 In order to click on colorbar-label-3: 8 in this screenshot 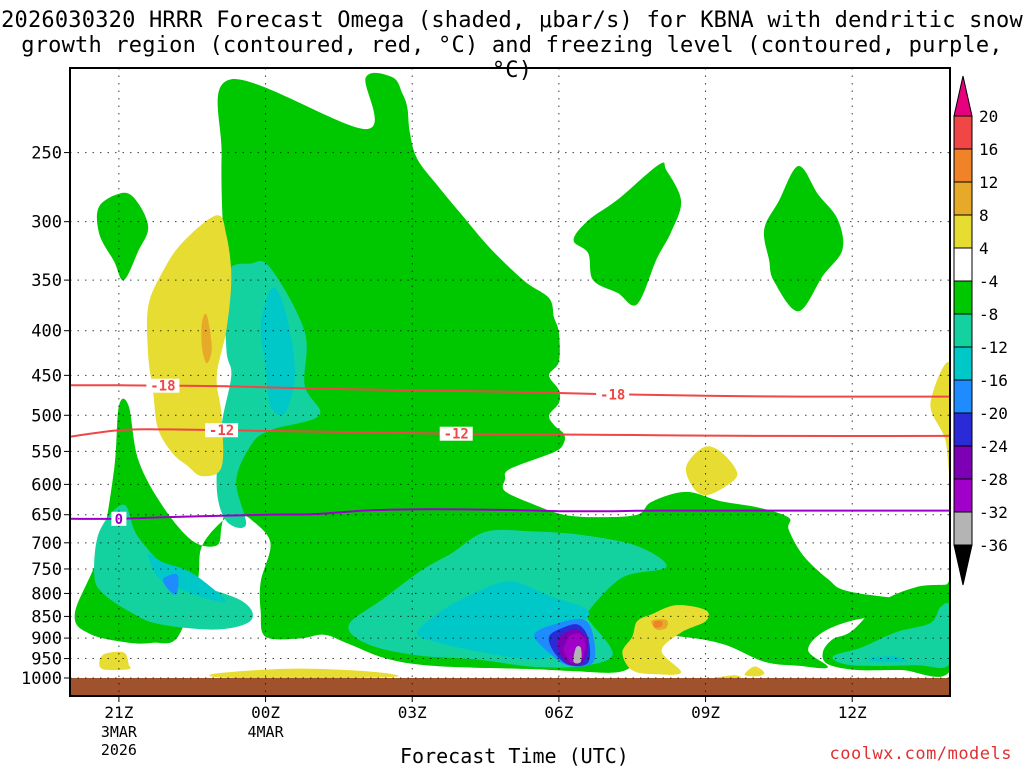, I will do `click(984, 215)`.